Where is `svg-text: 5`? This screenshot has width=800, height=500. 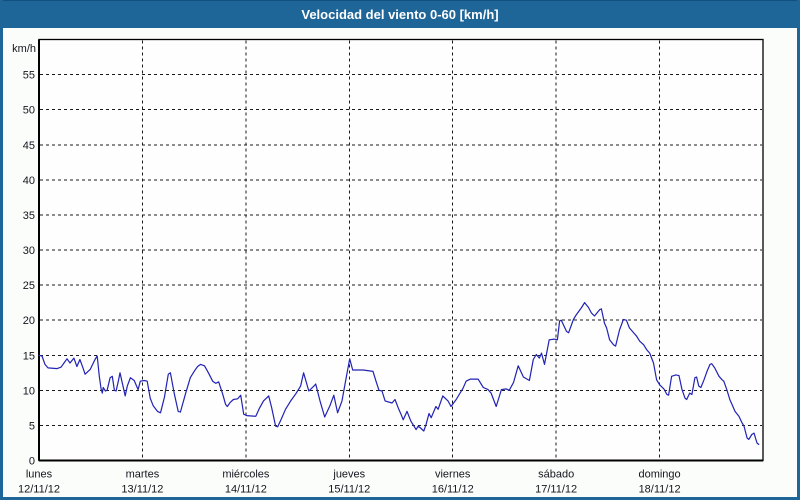
svg-text: 5 is located at coordinates (32, 426).